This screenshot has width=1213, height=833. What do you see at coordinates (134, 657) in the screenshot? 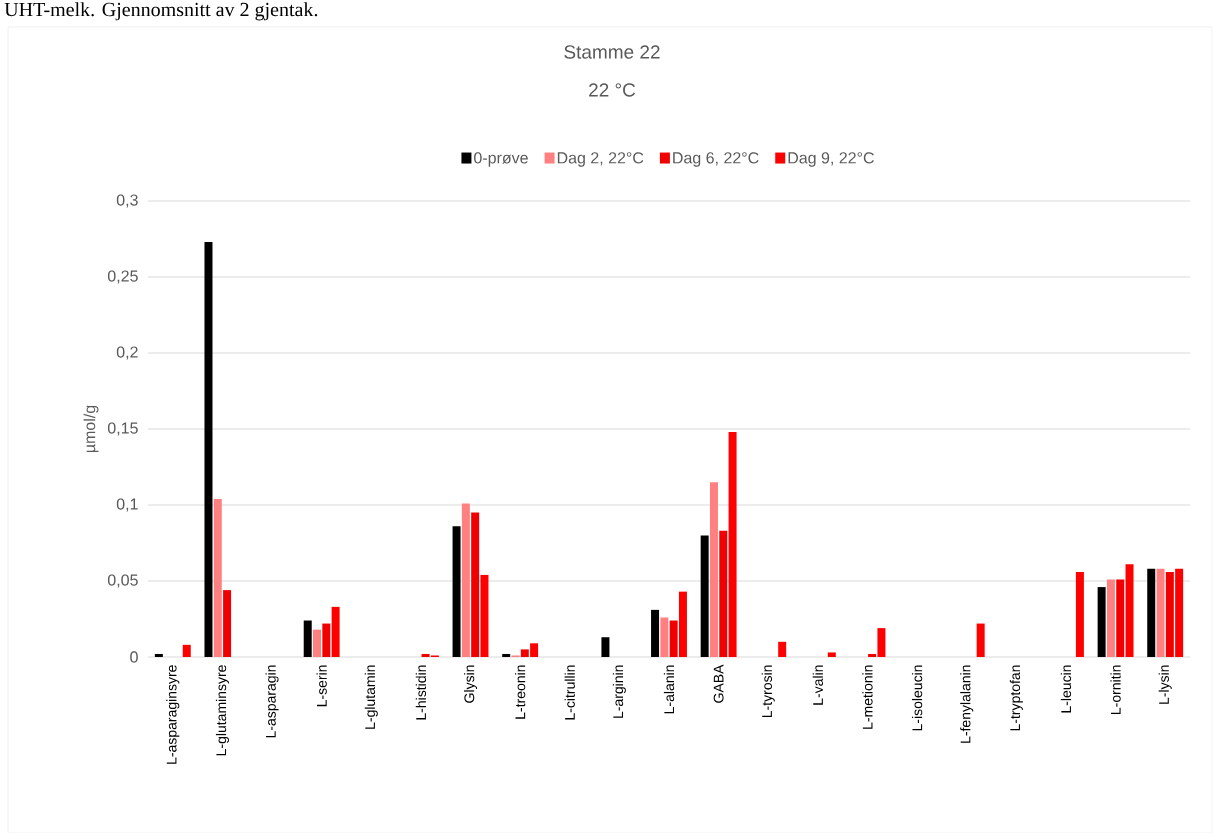
I see `y-tick-label: 0` at bounding box center [134, 657].